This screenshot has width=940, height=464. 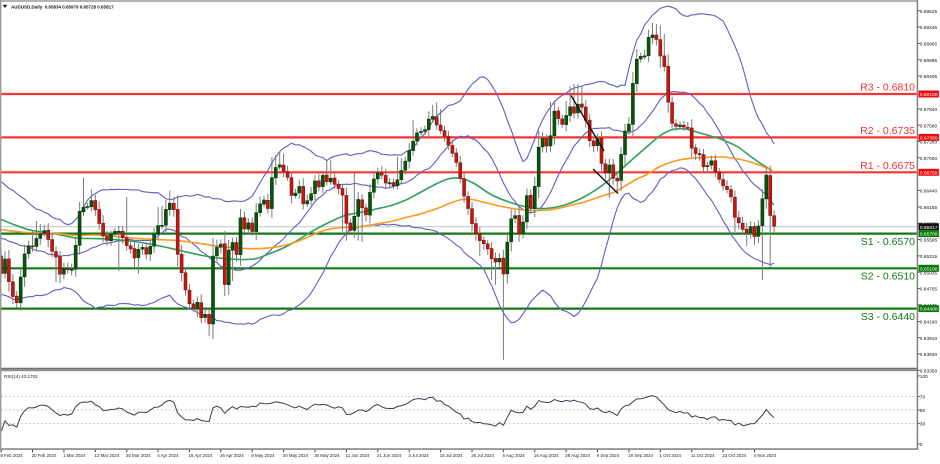 What do you see at coordinates (929, 371) in the screenshot?
I see `svg-text: 0.63350` at bounding box center [929, 371].